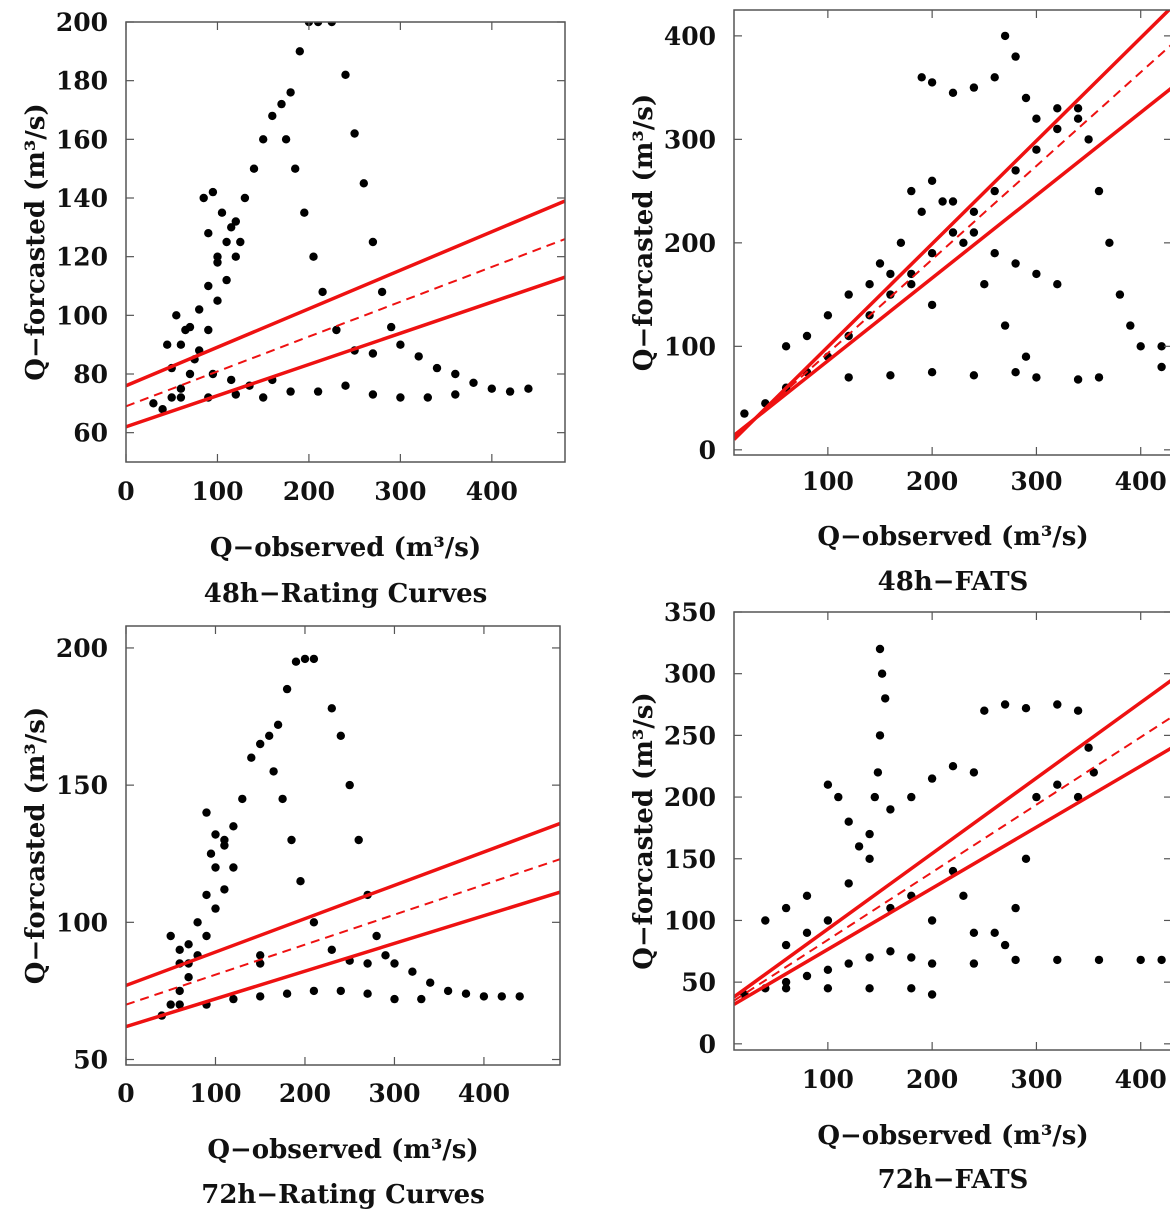 This screenshot has width=1170, height=1212. What do you see at coordinates (690, 139) in the screenshot?
I see `y-tick-label: 300` at bounding box center [690, 139].